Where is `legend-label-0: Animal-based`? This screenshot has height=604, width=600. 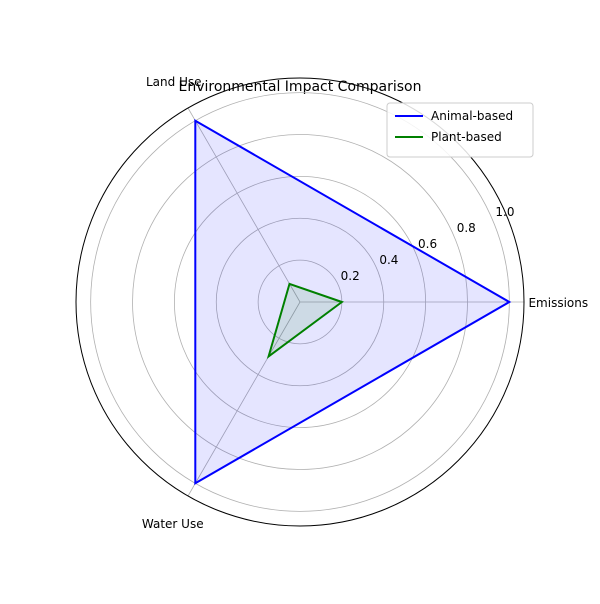 legend-label-0: Animal-based is located at coordinates (472, 116).